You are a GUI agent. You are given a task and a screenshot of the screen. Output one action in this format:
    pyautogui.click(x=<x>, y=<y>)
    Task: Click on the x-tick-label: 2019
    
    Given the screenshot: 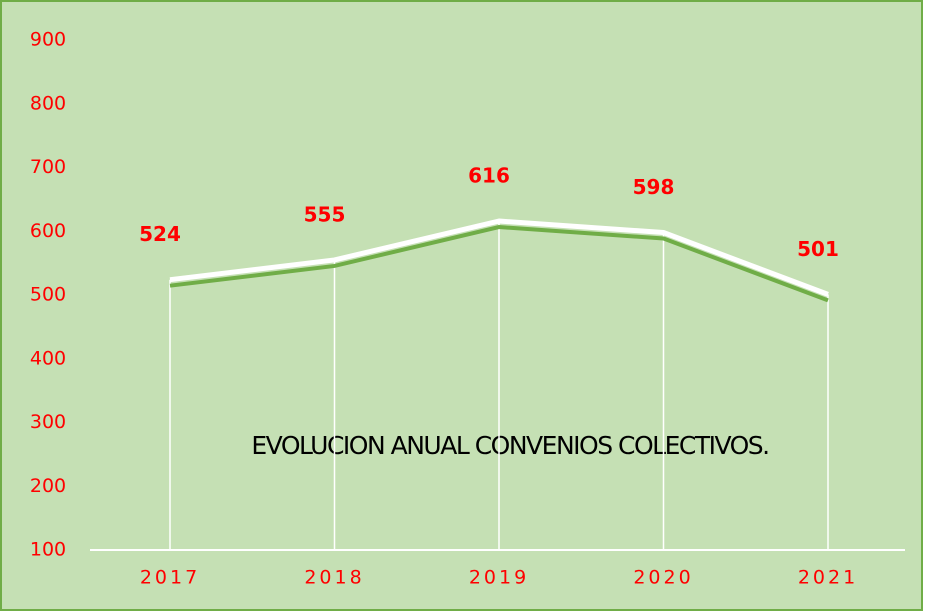 What is the action you would take?
    pyautogui.click(x=499, y=578)
    